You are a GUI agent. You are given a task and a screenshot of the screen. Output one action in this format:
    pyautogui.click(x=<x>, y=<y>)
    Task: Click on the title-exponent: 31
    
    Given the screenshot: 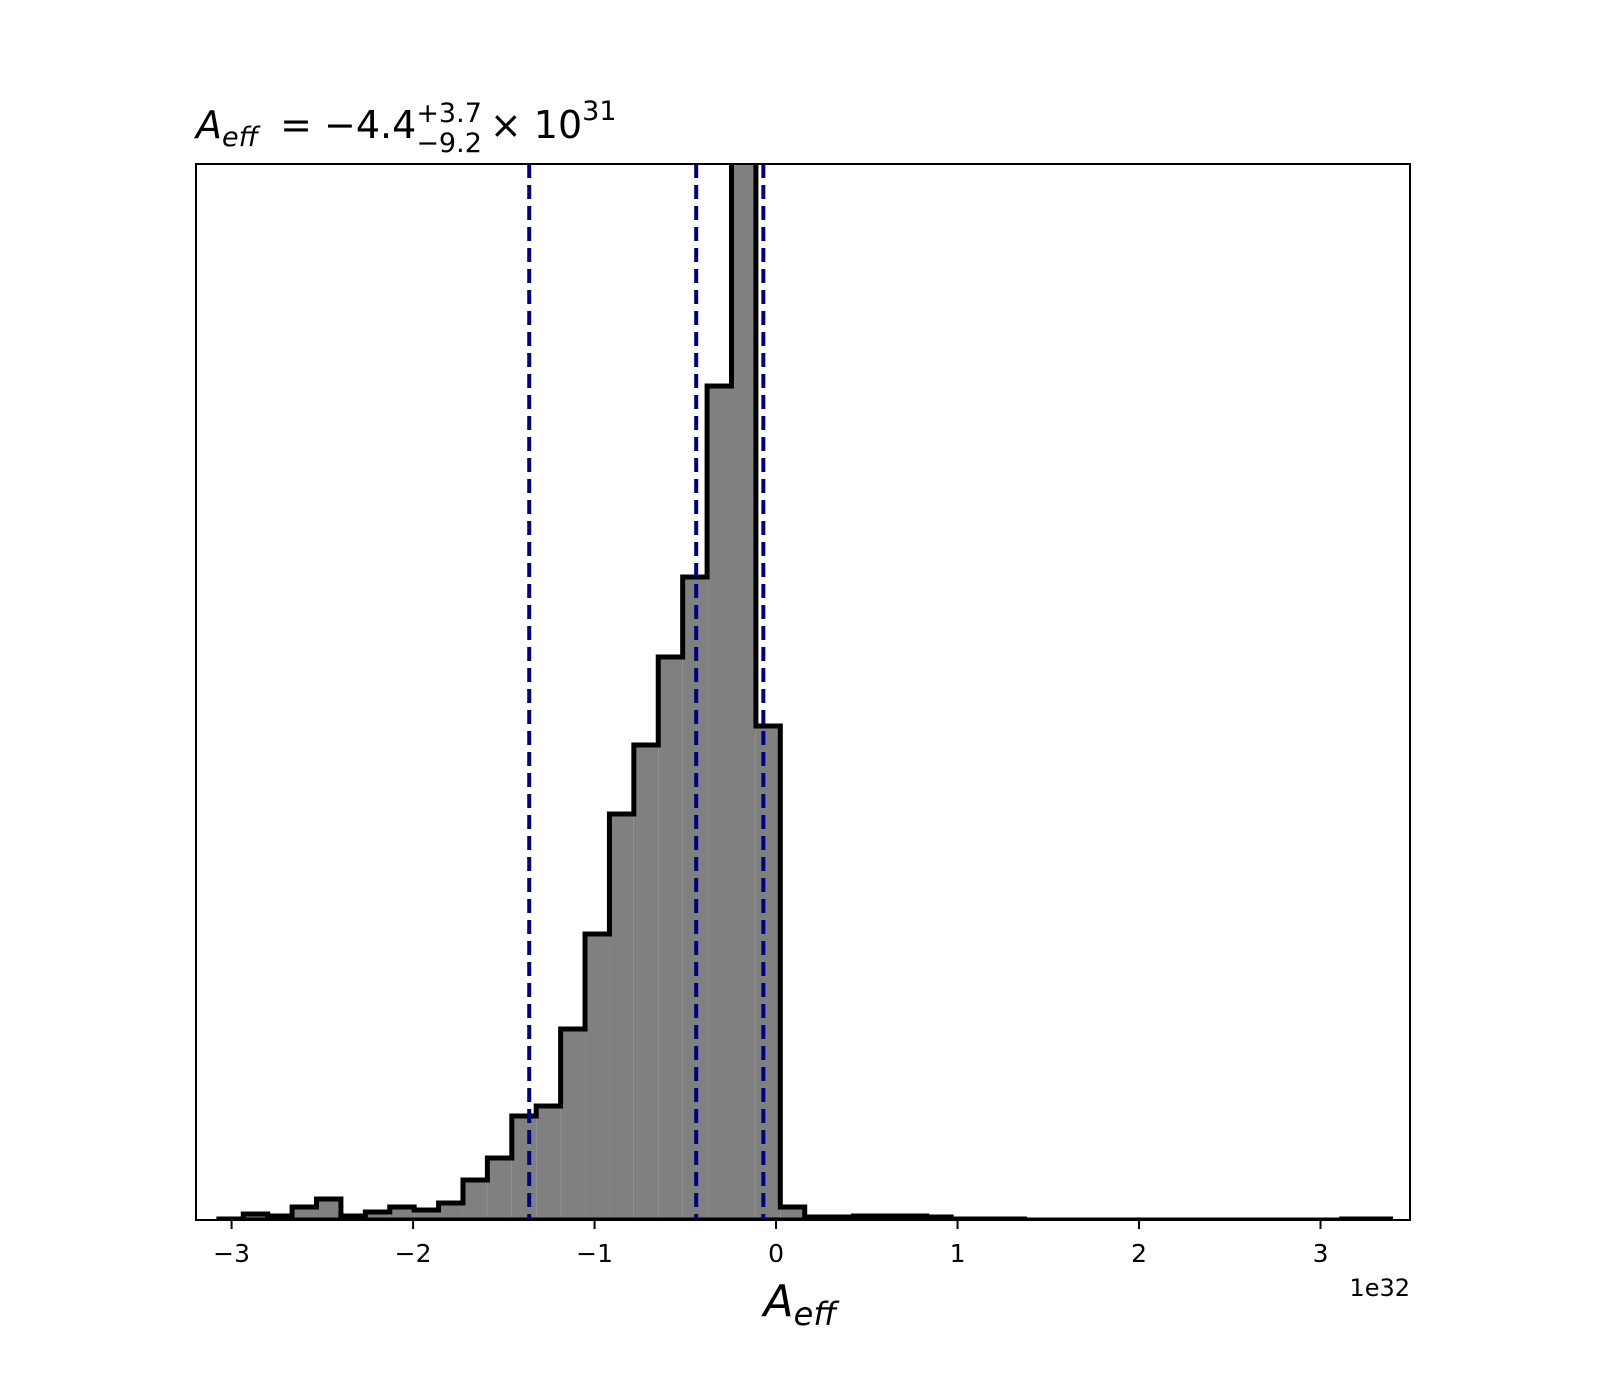 What is the action you would take?
    pyautogui.click(x=599, y=111)
    